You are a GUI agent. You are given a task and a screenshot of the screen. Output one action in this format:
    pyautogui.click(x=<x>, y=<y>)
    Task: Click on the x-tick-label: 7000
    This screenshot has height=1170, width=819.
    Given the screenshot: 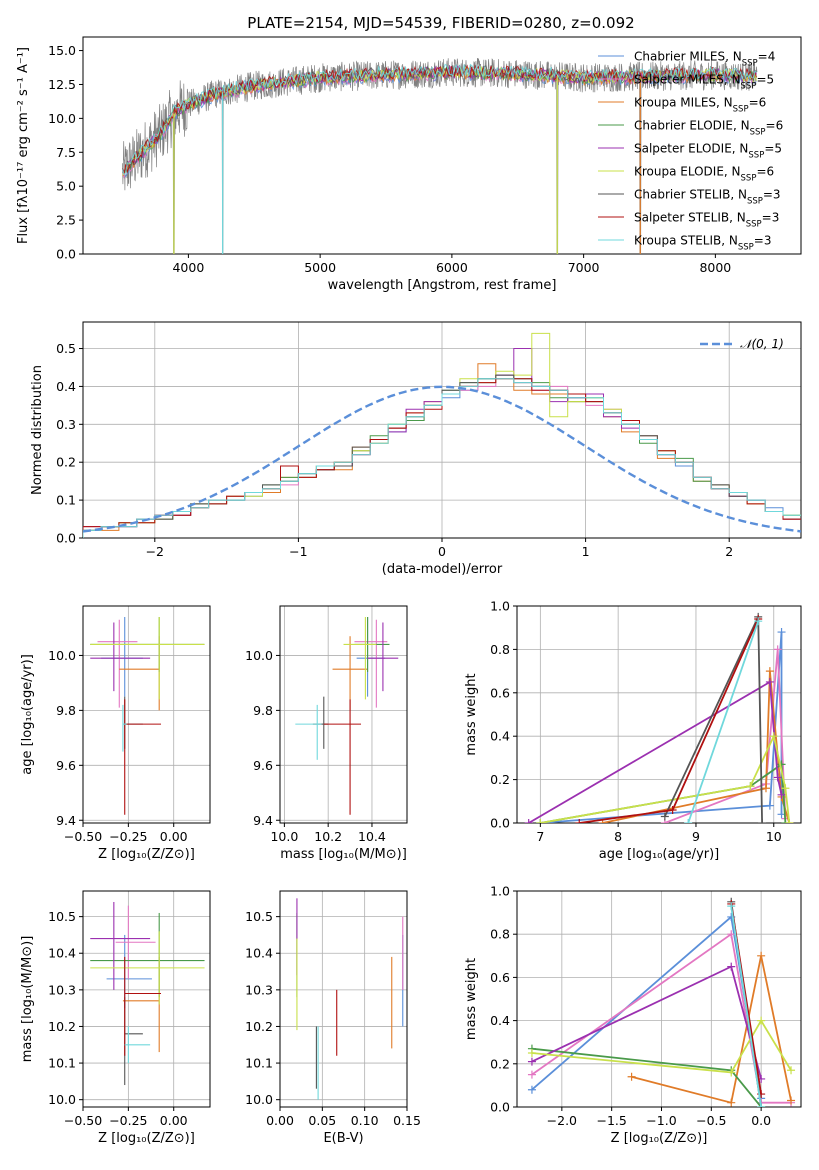 What is the action you would take?
    pyautogui.click(x=584, y=267)
    